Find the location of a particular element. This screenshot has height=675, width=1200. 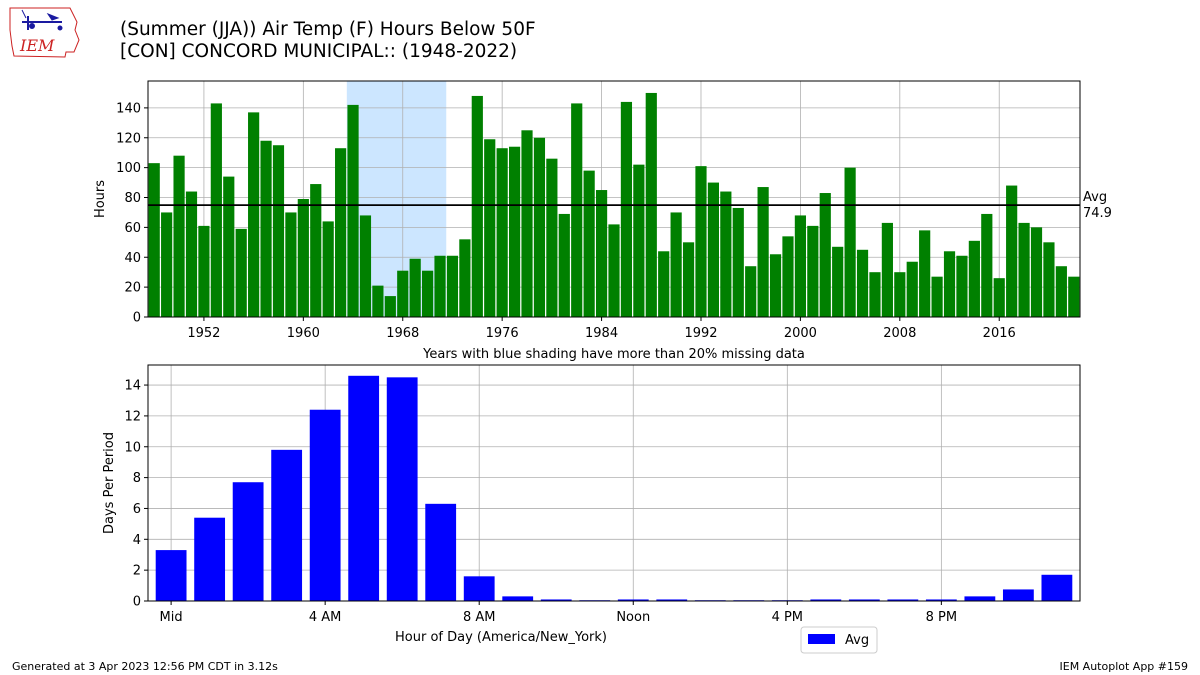

chart-title-line2: [CON] CONCORD MUNICIPAL:: (1948-2022) is located at coordinates (318, 51).